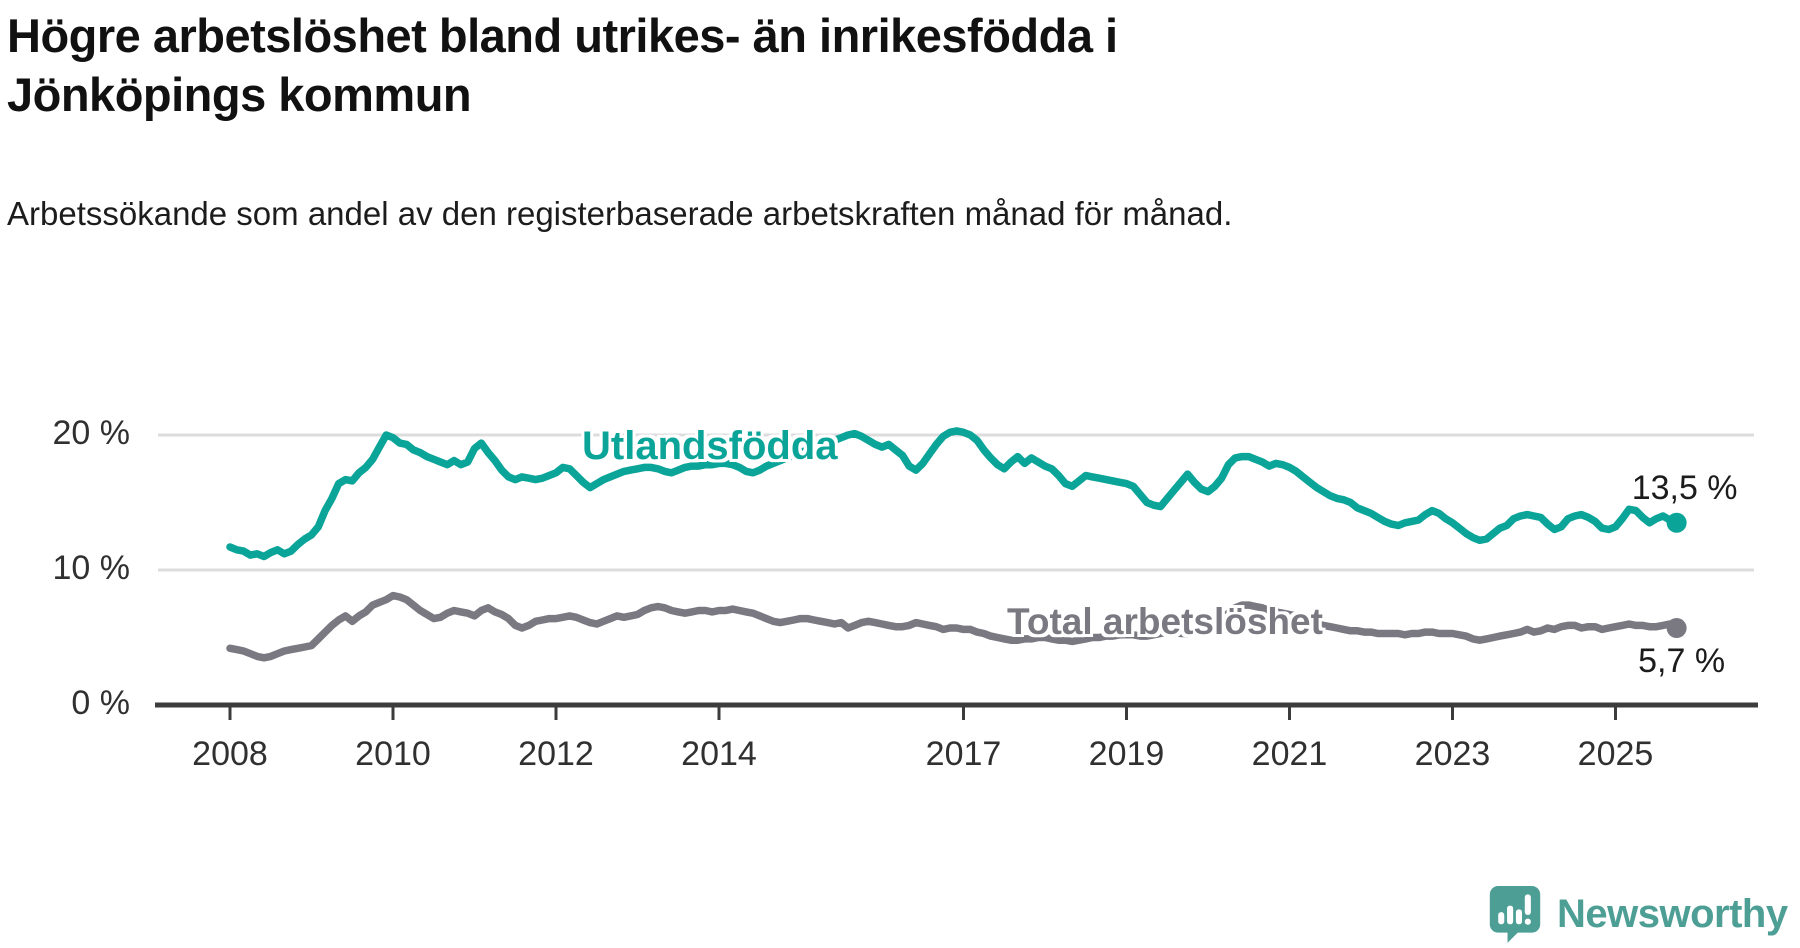 Image resolution: width=1800 pixels, height=948 pixels. Describe the element at coordinates (230, 754) in the screenshot. I see `x-axis-tick-label: 2008` at that location.